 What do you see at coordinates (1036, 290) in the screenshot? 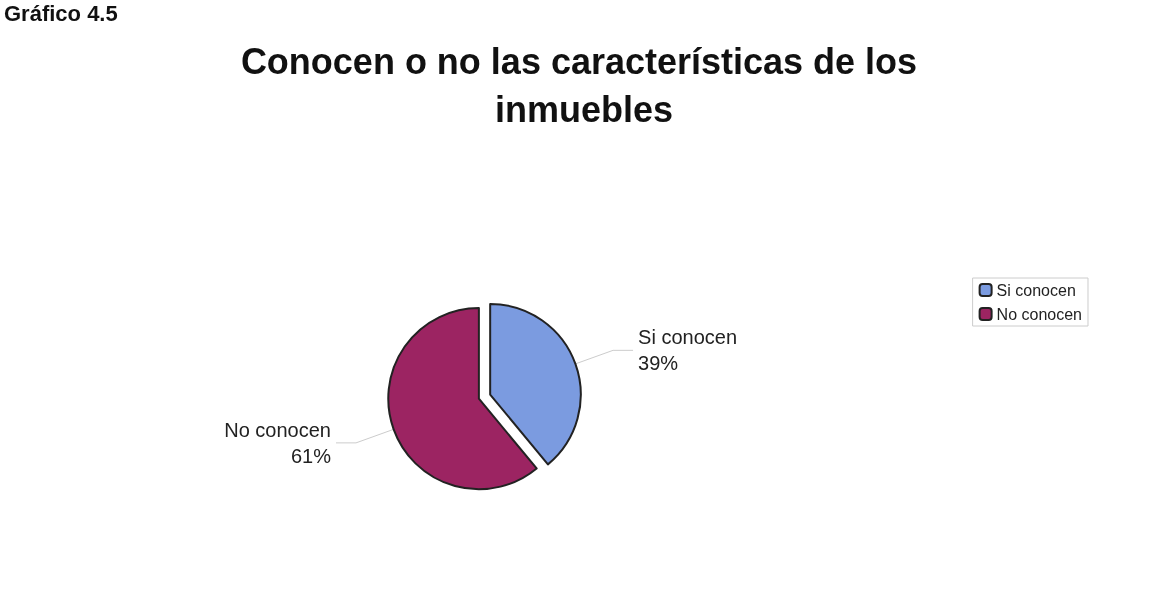
I see `legend-label: Si conocen` at bounding box center [1036, 290].